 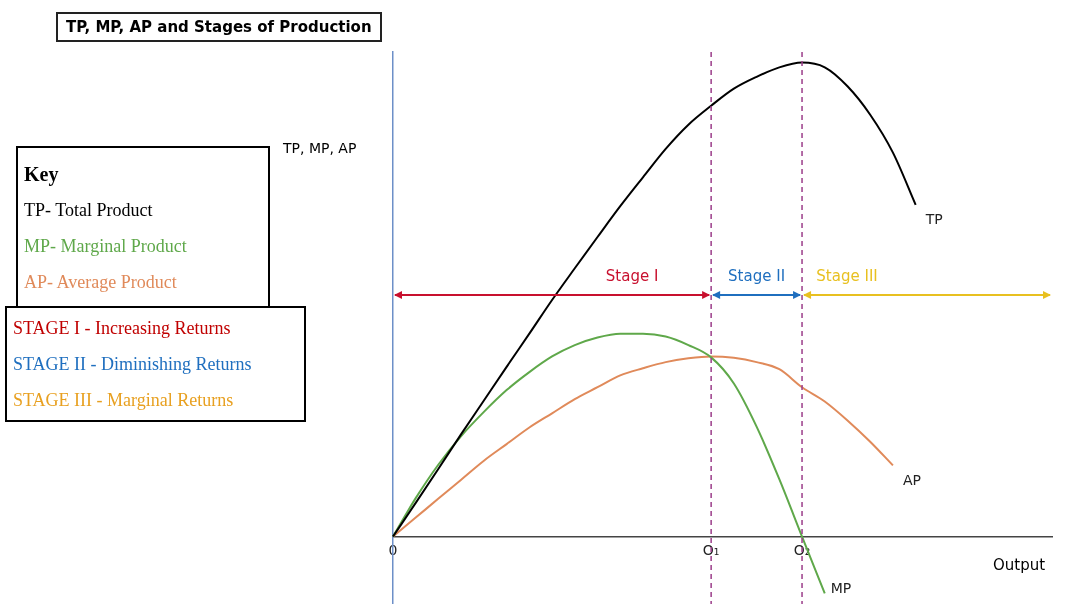 I want to click on y-axis-title: TP, MP, AP, so click(x=320, y=148).